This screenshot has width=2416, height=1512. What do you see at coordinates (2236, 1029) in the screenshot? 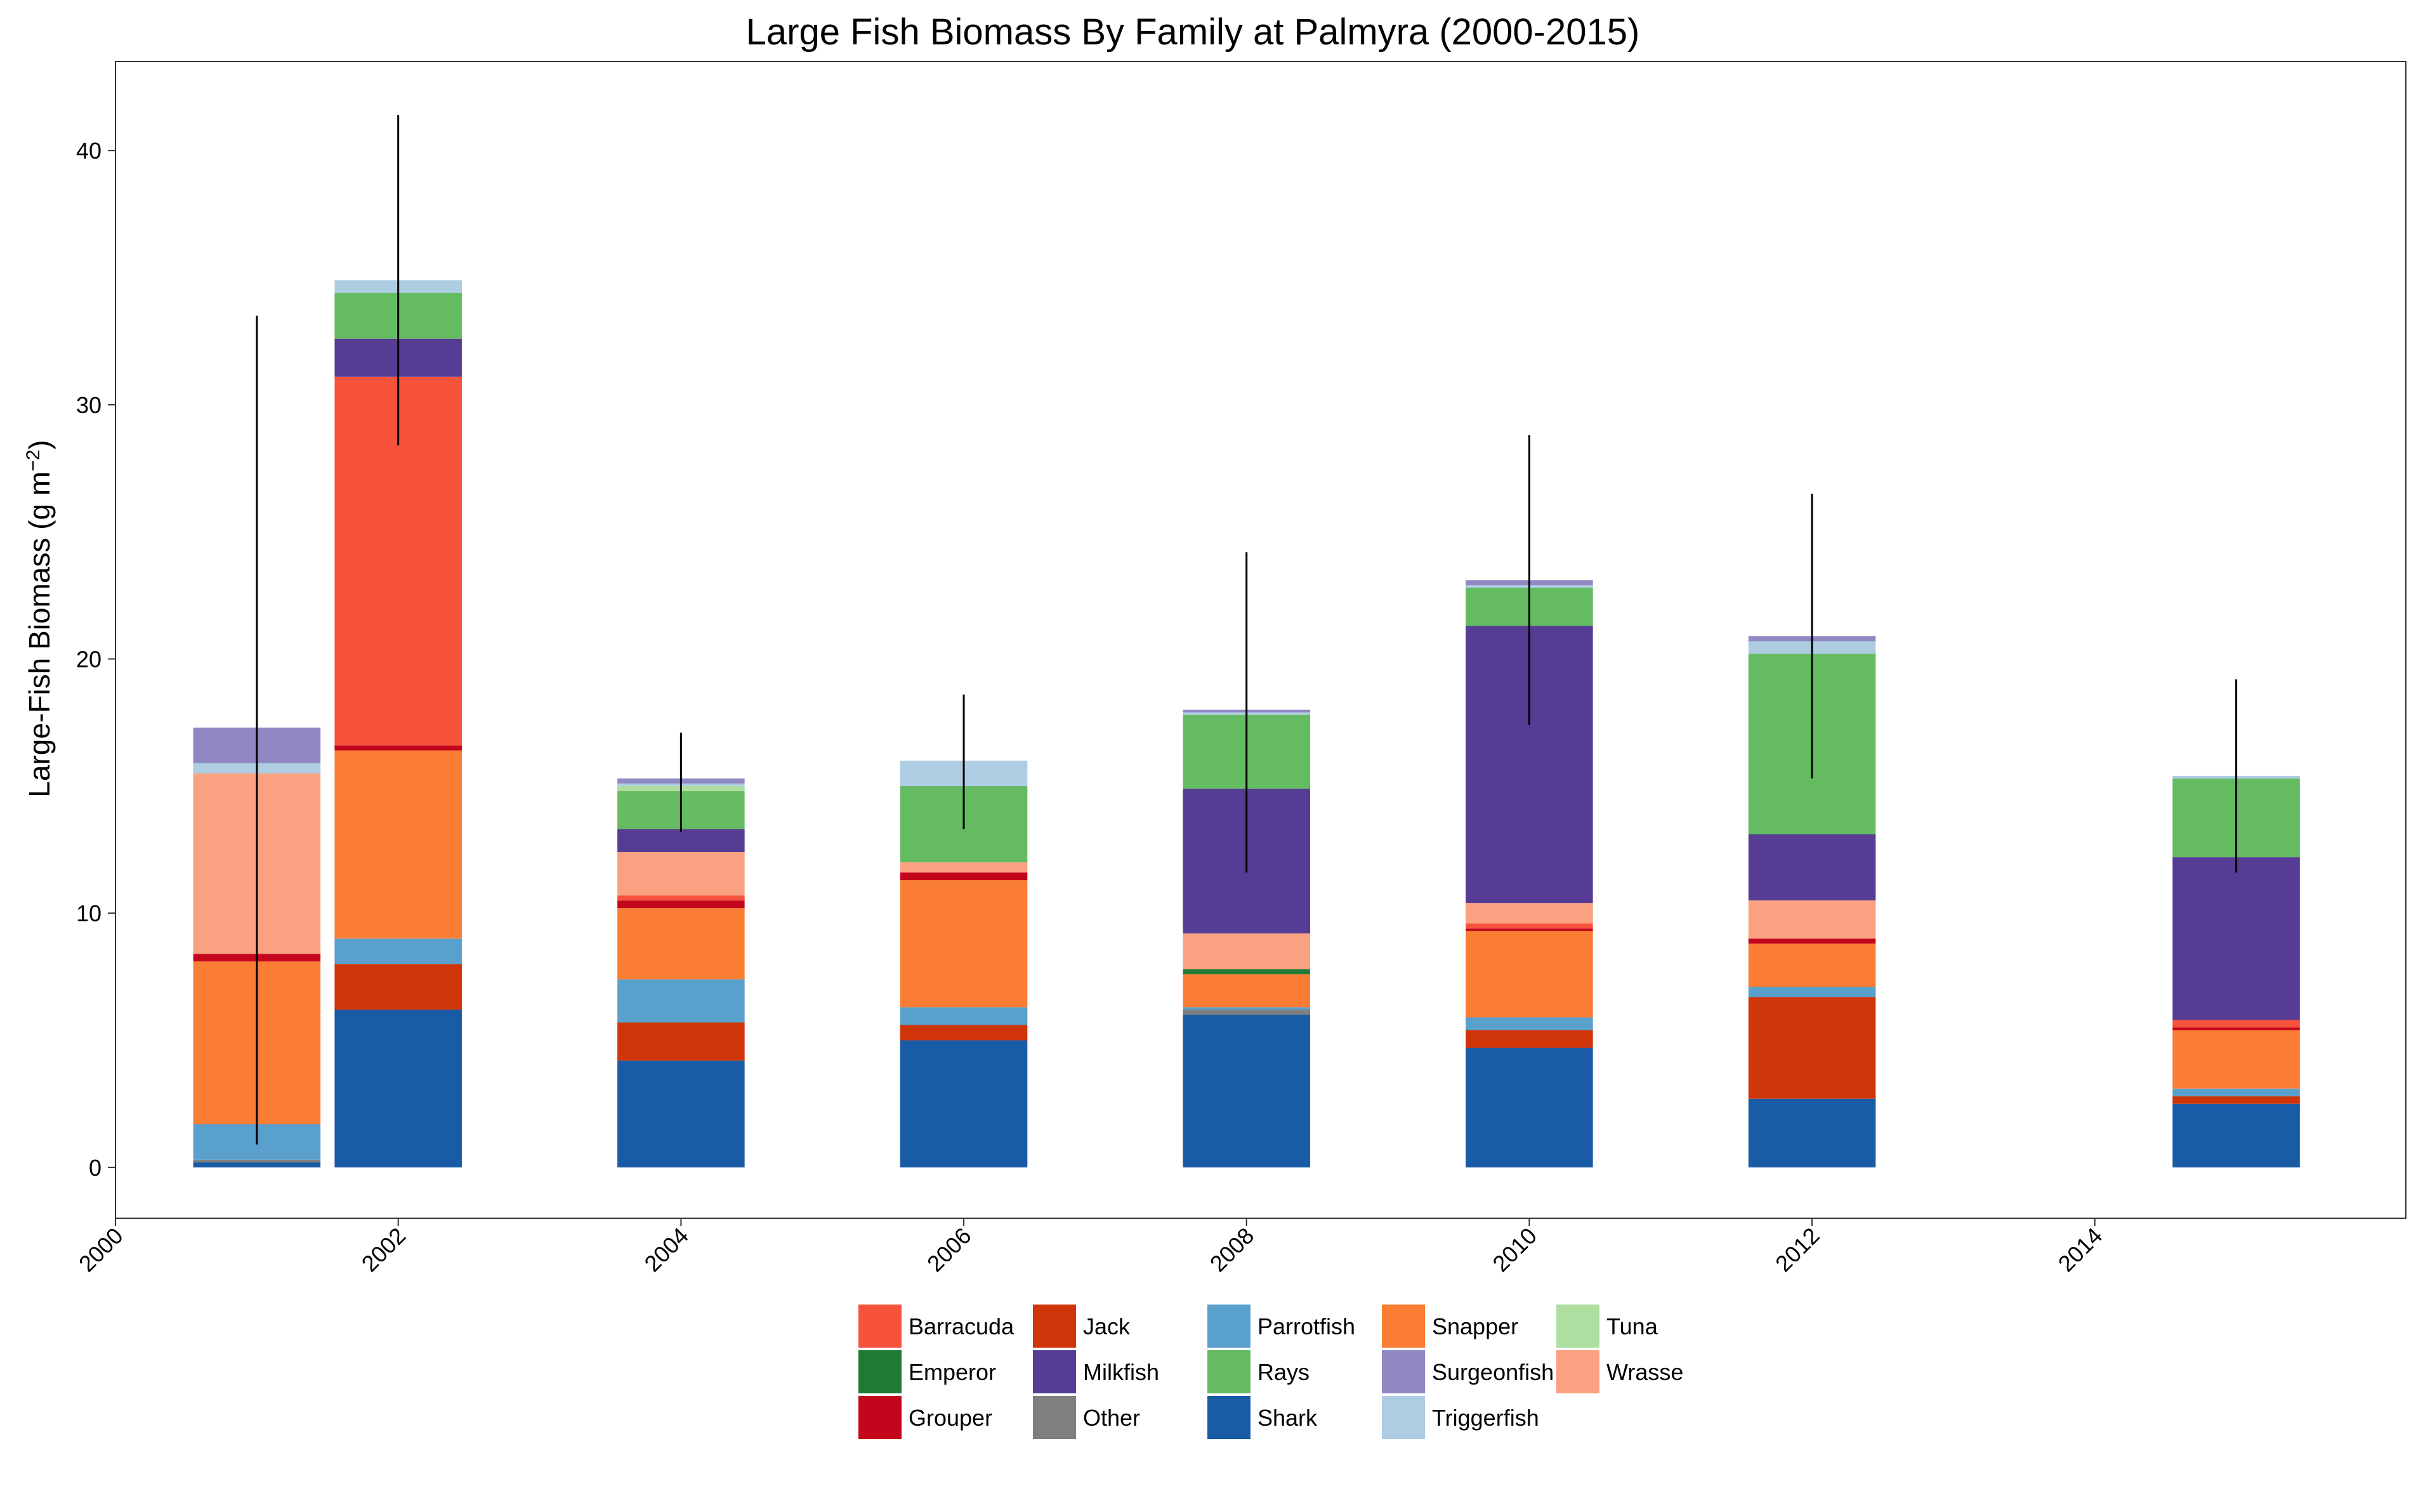
I see `bar-grouper-2015` at bounding box center [2236, 1029].